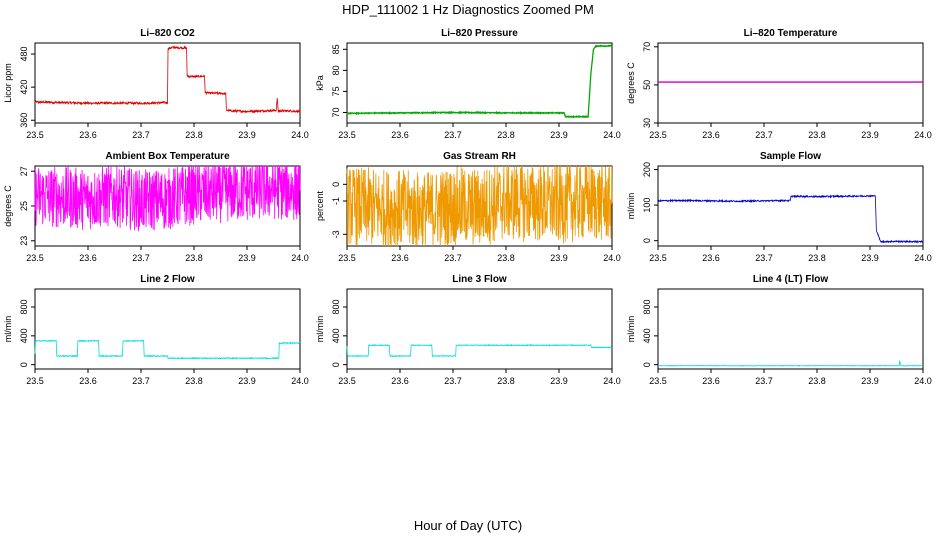 The height and width of the screenshot is (540, 936). What do you see at coordinates (791, 279) in the screenshot?
I see `chart-title: Line 4 (LT) Flow` at bounding box center [791, 279].